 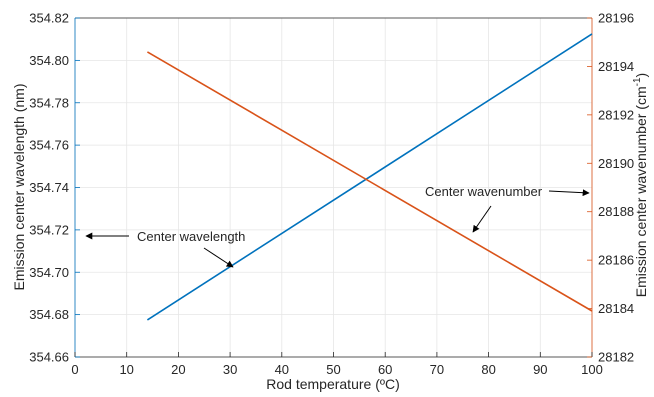 What do you see at coordinates (641, 75) in the screenshot?
I see `y-right-axis-title-close: )` at bounding box center [641, 75].